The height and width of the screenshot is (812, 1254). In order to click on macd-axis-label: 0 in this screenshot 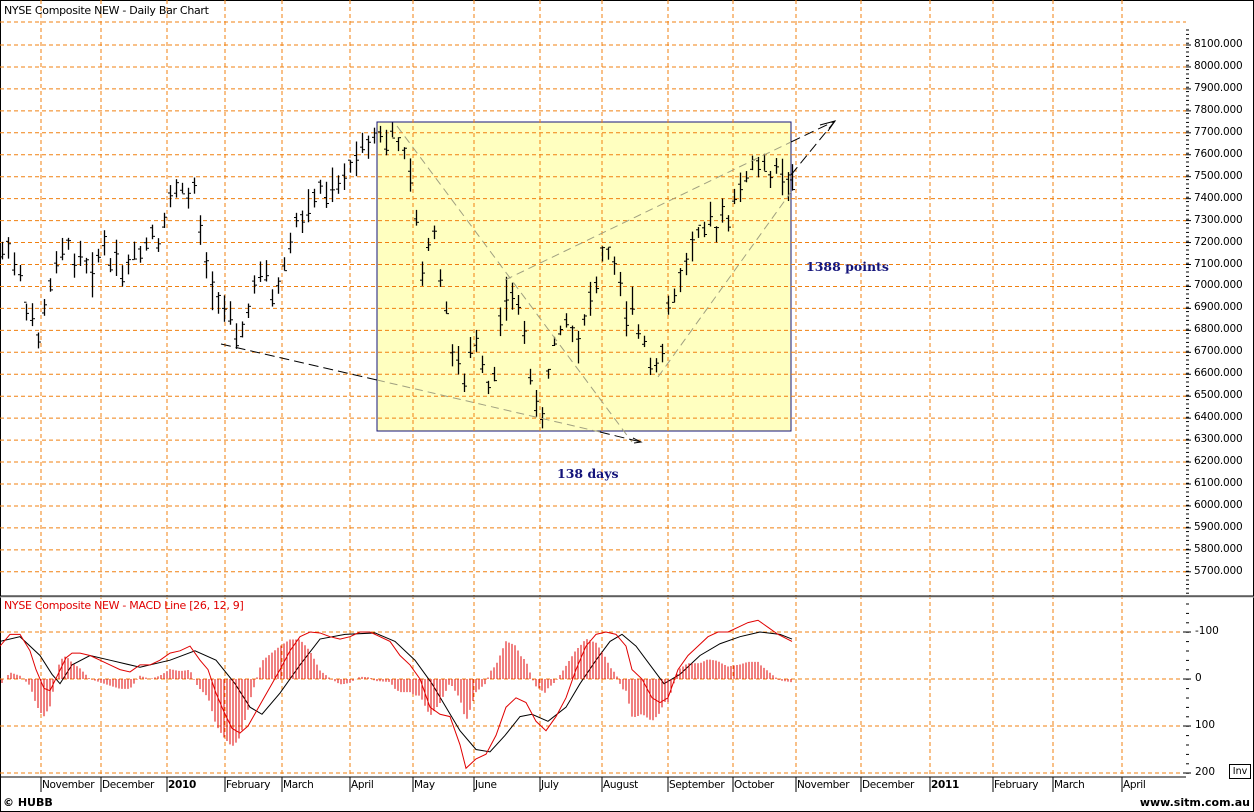, I will do `click(1198, 678)`.